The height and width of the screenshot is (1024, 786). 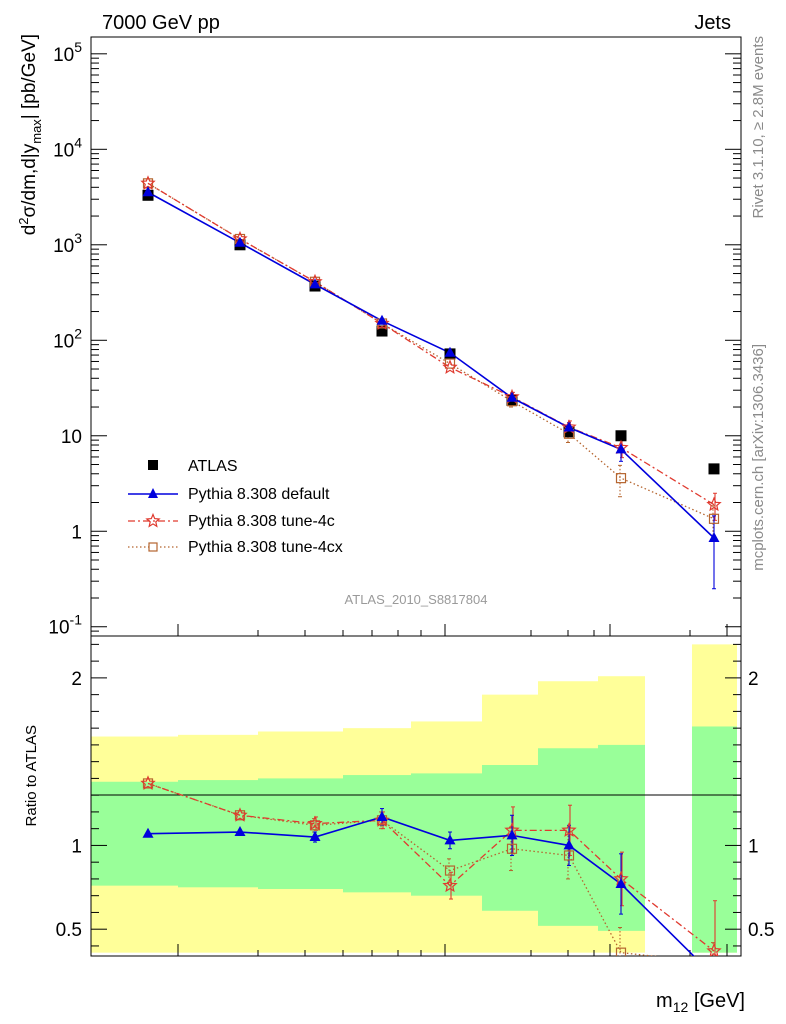 What do you see at coordinates (76, 532) in the screenshot?
I see `main-y-tick-label: 1` at bounding box center [76, 532].